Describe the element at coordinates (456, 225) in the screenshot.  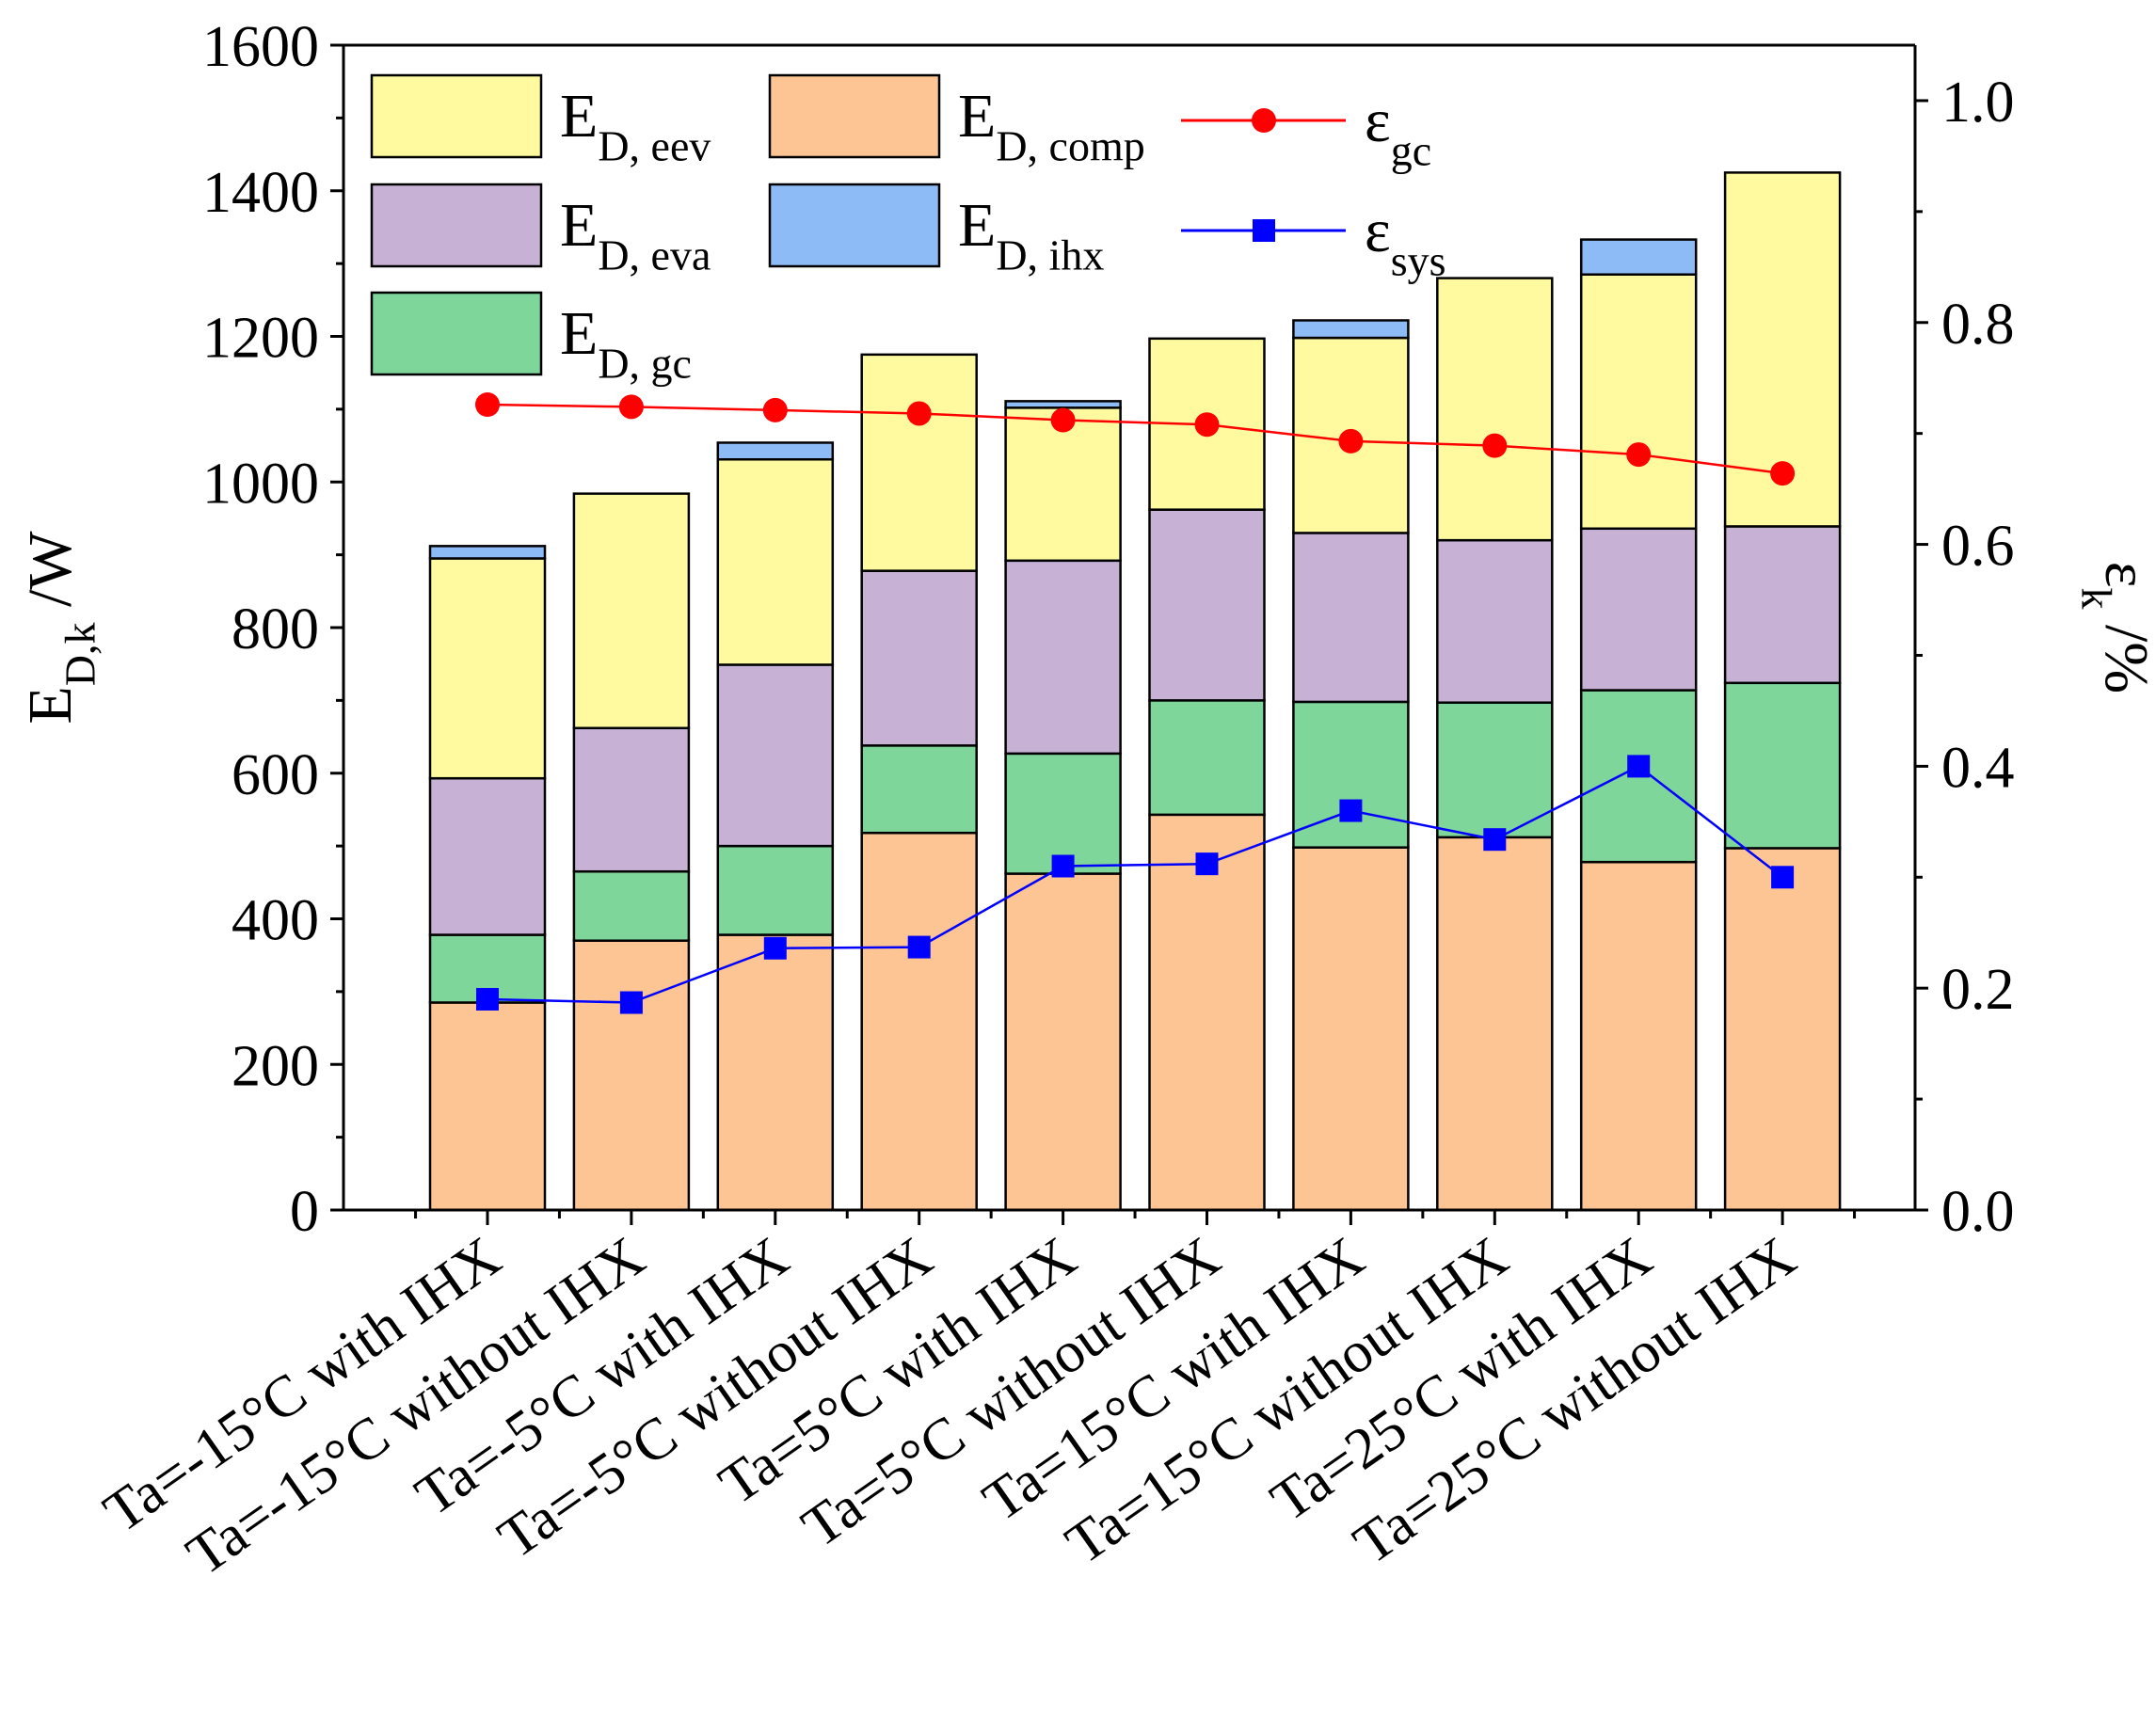
I see `legend-swatch-eva` at that location.